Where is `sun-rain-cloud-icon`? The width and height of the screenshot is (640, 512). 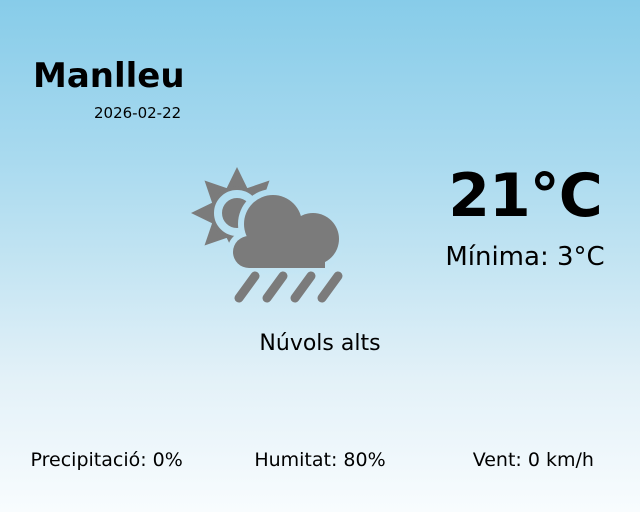 sun-rain-cloud-icon is located at coordinates (268, 235).